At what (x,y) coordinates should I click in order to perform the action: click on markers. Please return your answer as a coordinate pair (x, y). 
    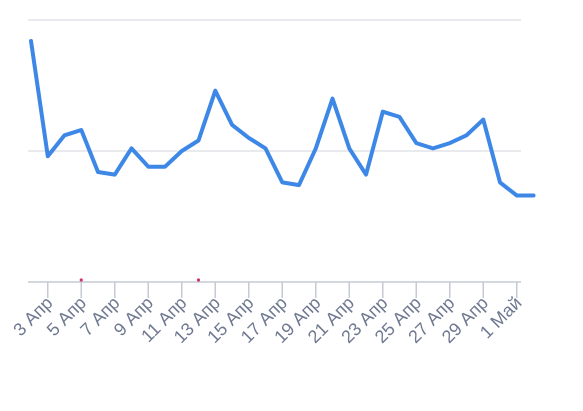
    Looking at the image, I should click on (140, 280).